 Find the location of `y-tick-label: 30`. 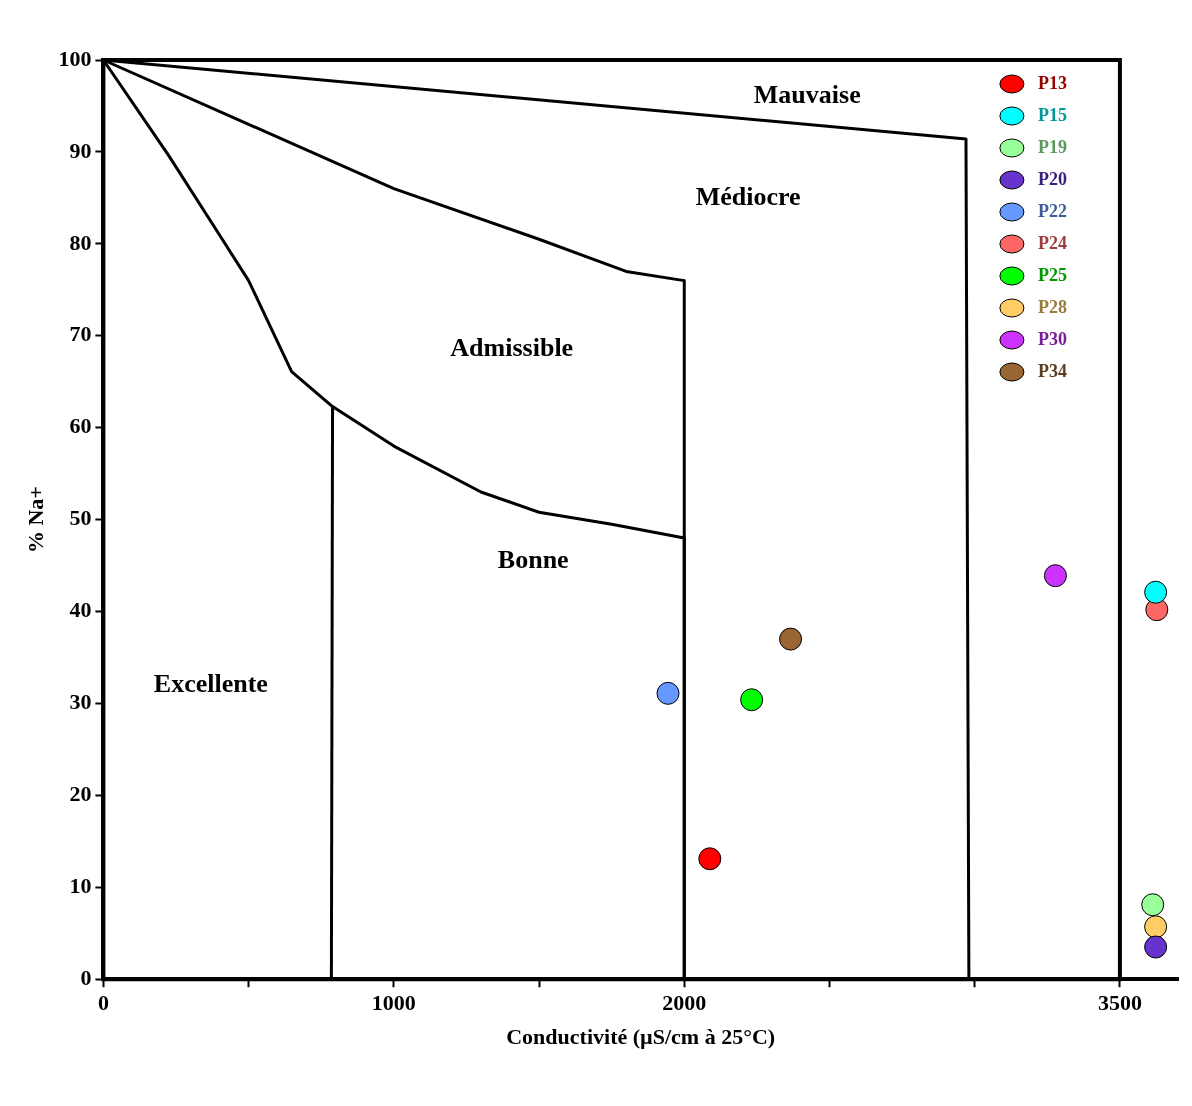

y-tick-label: 30 is located at coordinates (80, 702).